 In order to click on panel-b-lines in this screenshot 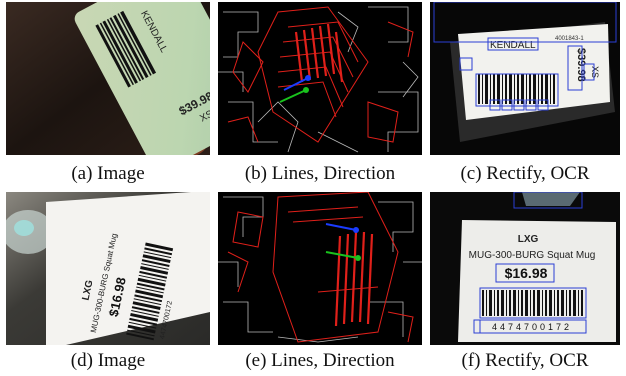, I will do `click(320, 78)`.